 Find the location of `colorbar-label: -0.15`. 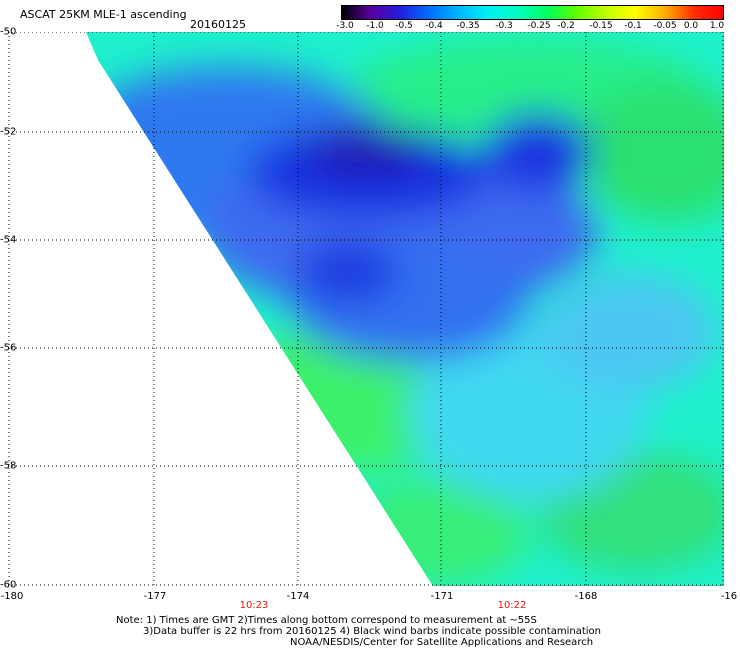

colorbar-label: -0.15 is located at coordinates (601, 26).